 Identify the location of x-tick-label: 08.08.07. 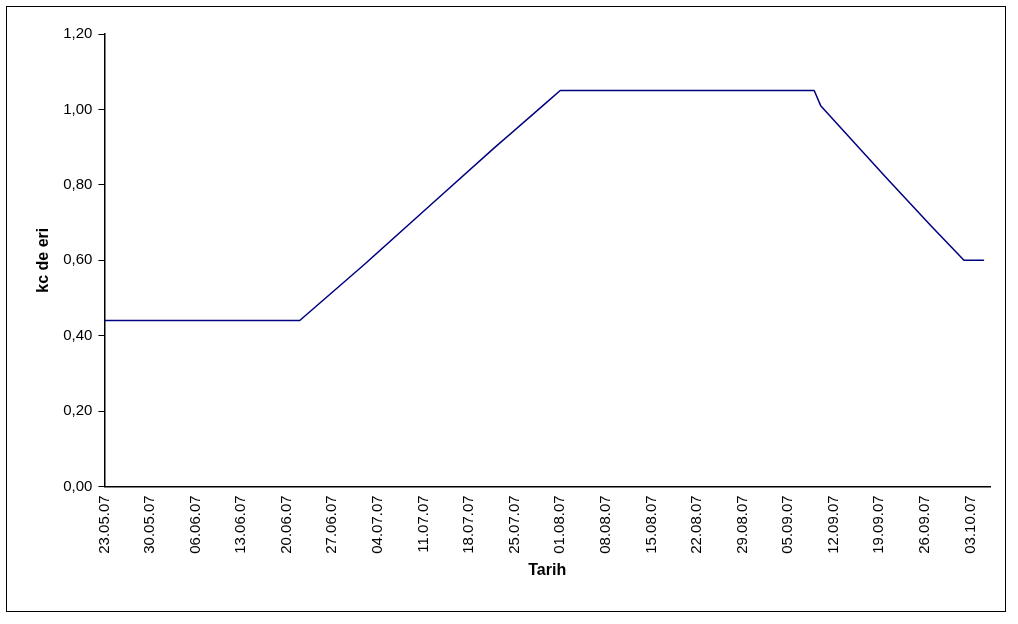
(604, 524).